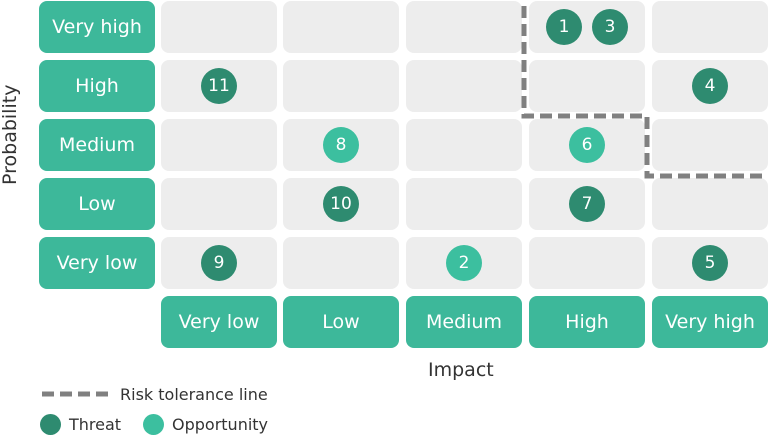 This screenshot has height=435, width=769. What do you see at coordinates (50, 424) in the screenshot?
I see `legend-threat-swatch` at bounding box center [50, 424].